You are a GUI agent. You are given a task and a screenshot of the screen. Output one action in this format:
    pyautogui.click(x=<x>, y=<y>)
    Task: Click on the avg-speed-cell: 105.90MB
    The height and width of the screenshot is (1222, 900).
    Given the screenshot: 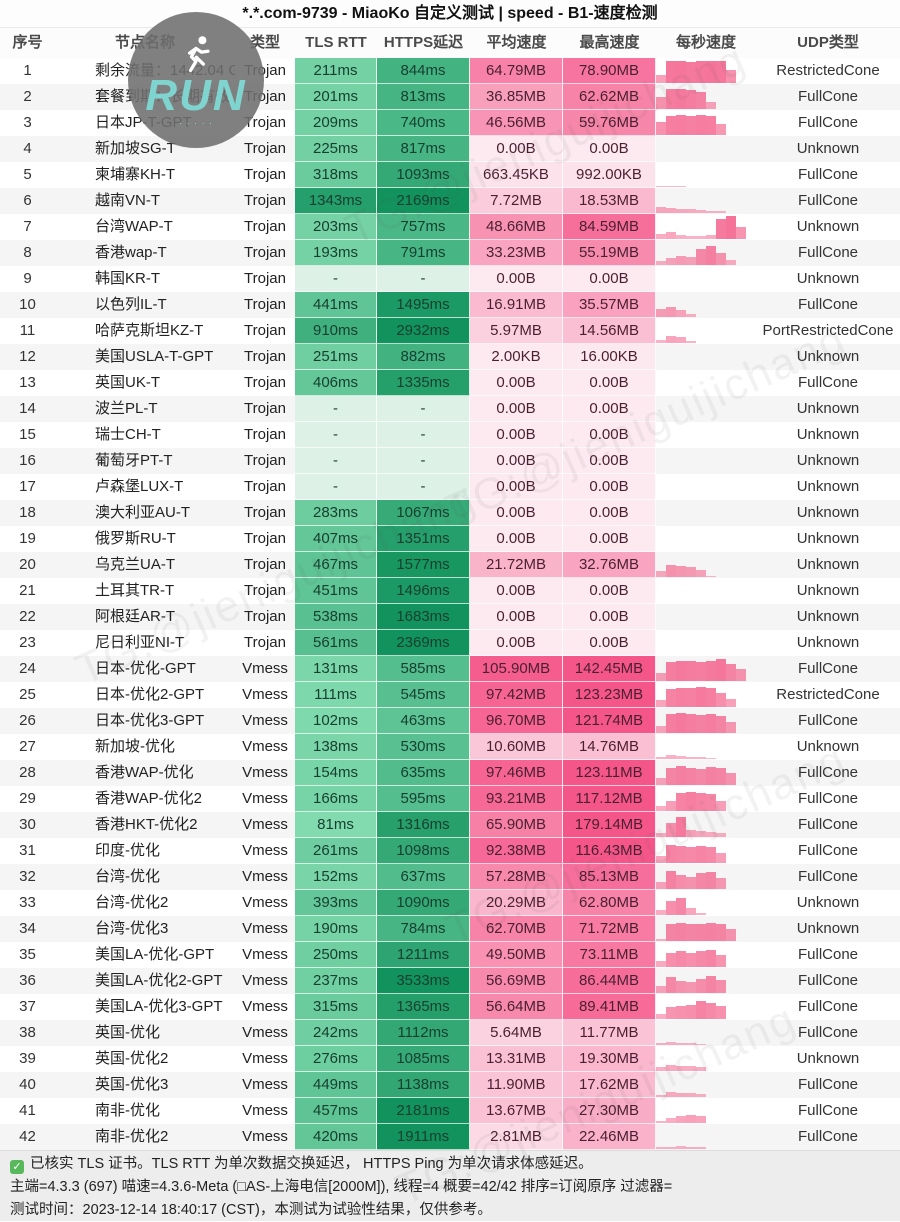 What is the action you would take?
    pyautogui.click(x=516, y=669)
    